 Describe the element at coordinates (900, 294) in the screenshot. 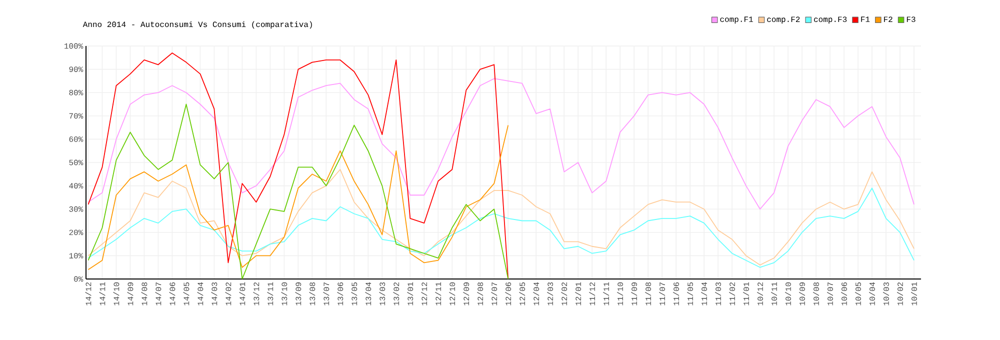

I see `x-tick-label: 10/02` at that location.